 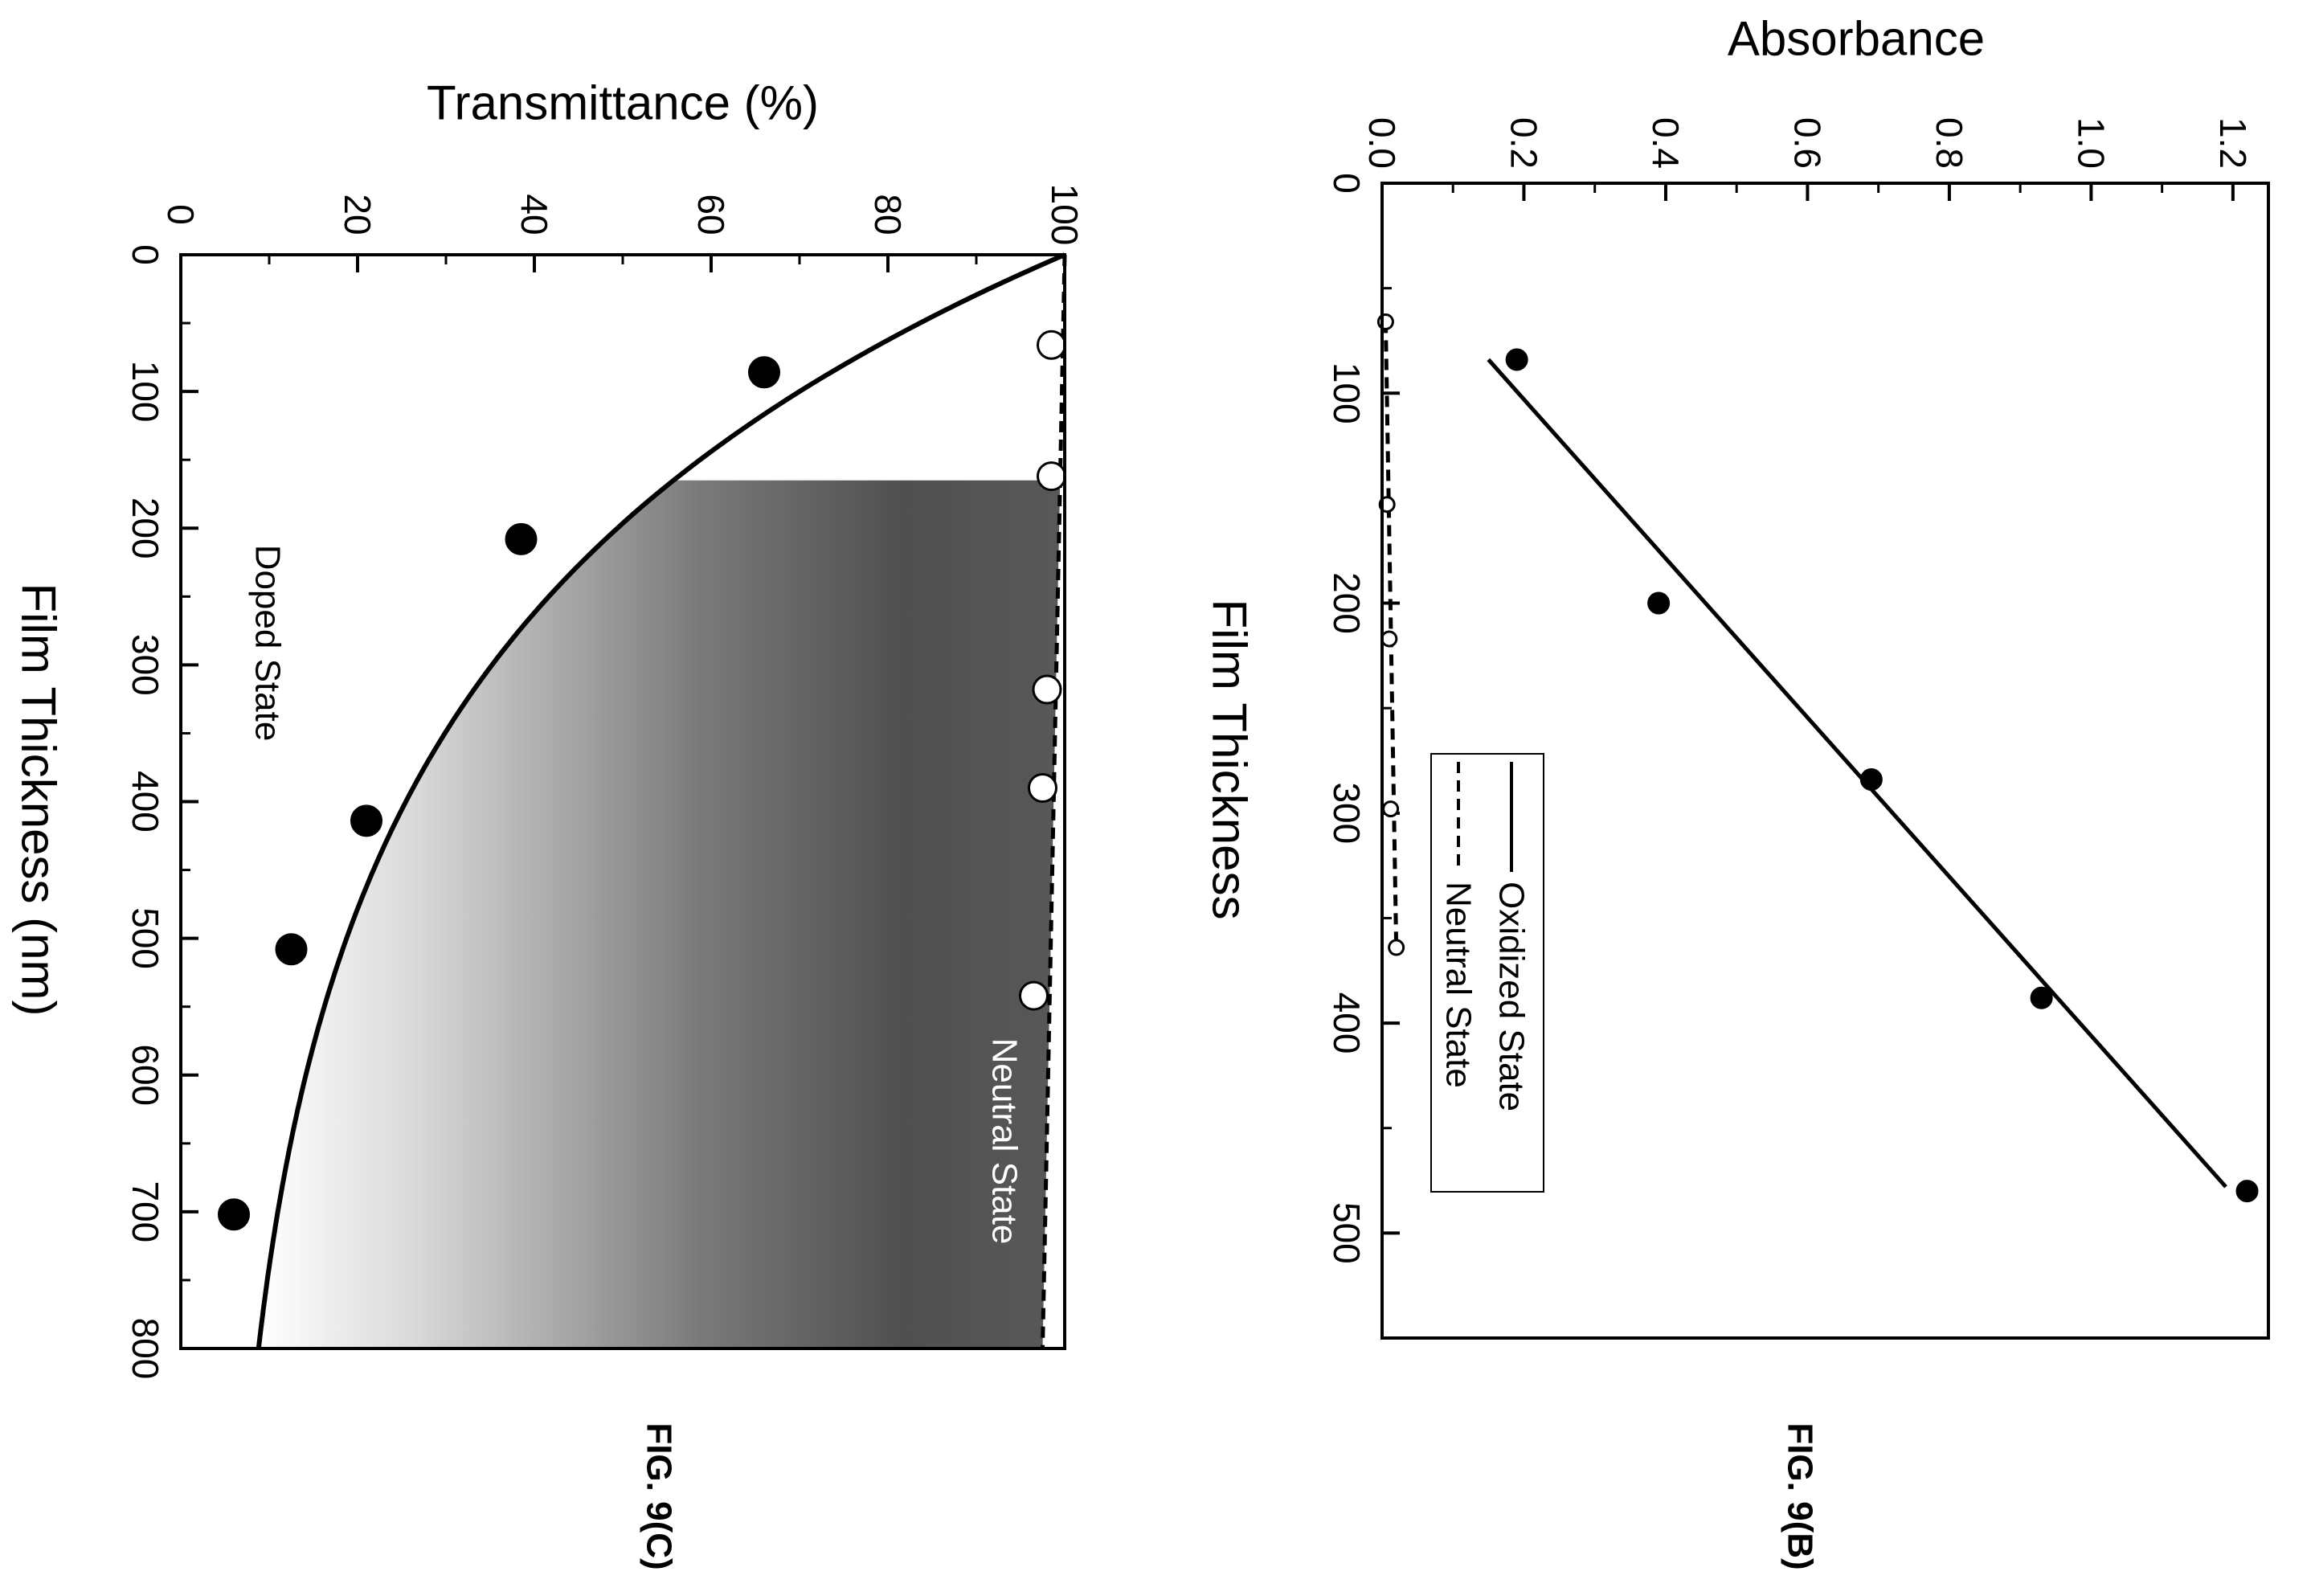 I want to click on figure-label-9c: FIG. 9(C), so click(x=659, y=1495).